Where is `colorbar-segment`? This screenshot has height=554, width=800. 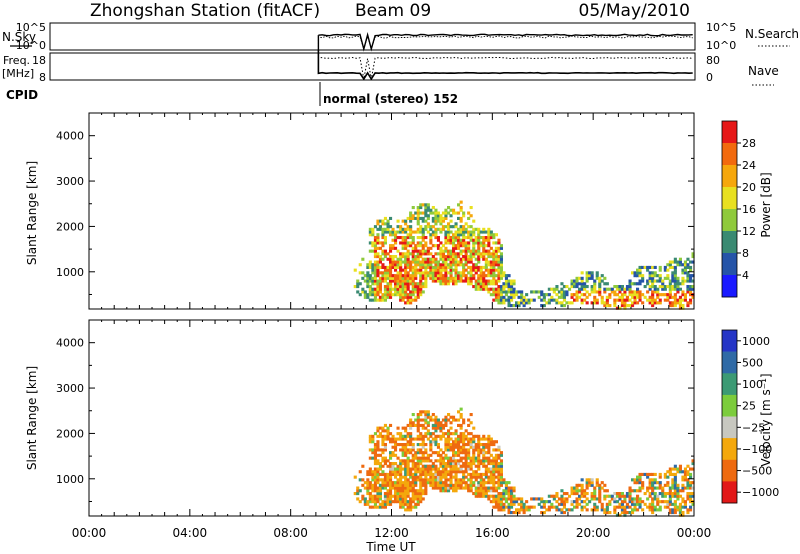
colorbar-segment is located at coordinates (729, 341).